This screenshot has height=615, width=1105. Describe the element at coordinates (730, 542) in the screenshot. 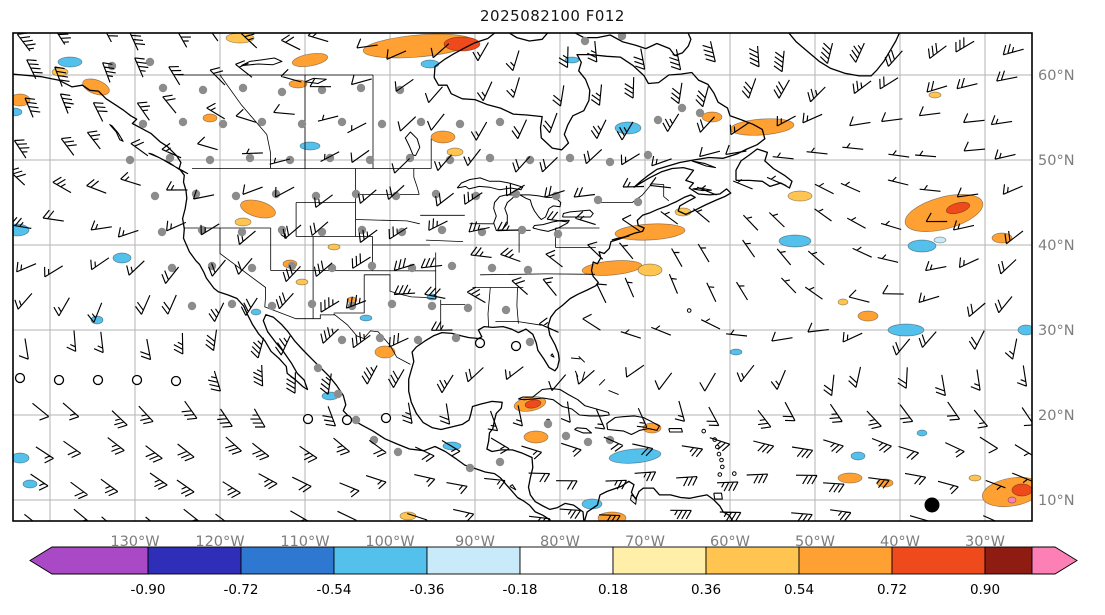

I see `lon-tick-label: 60°W` at that location.